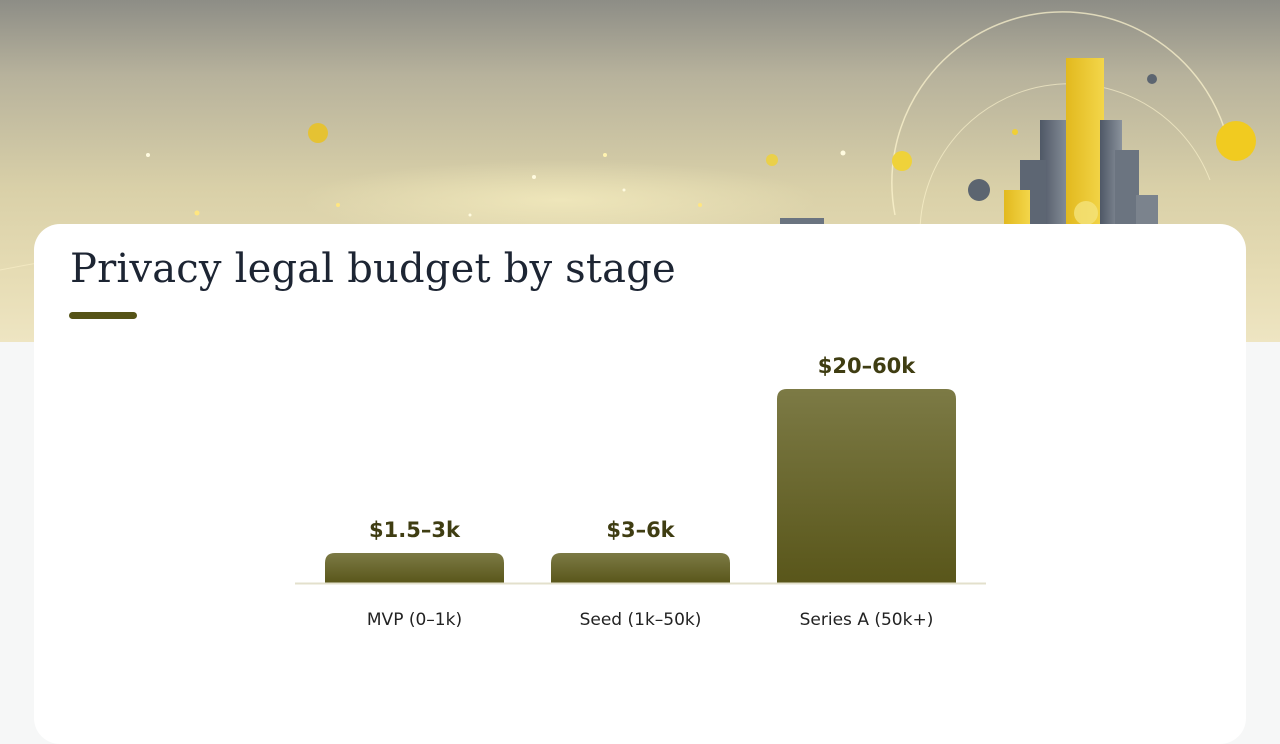 The image size is (1280, 744). Describe the element at coordinates (373, 269) in the screenshot. I see `page-title: Privacy legal budget by stage` at that location.